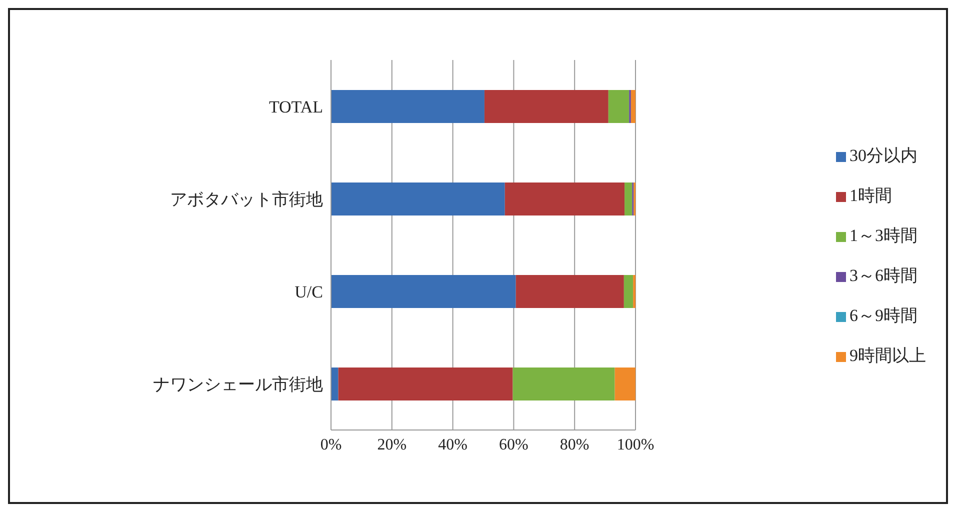 The width and height of the screenshot is (958, 512). Describe the element at coordinates (884, 155) in the screenshot. I see `legend-label: 30分以内` at that location.